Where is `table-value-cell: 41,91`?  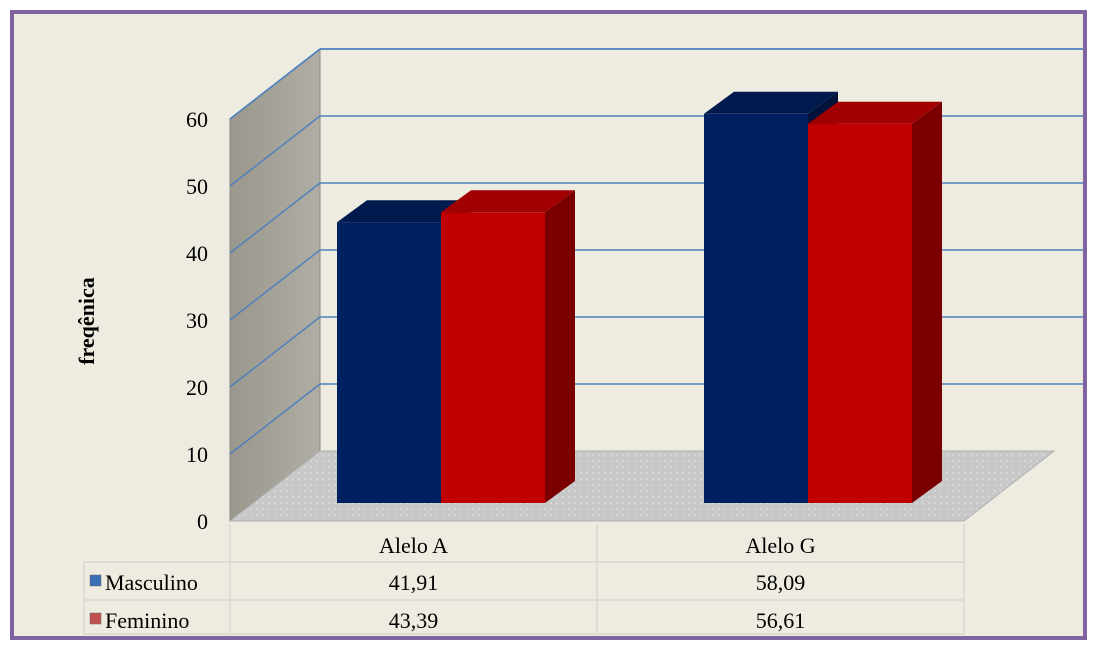 table-value-cell: 41,91 is located at coordinates (414, 582).